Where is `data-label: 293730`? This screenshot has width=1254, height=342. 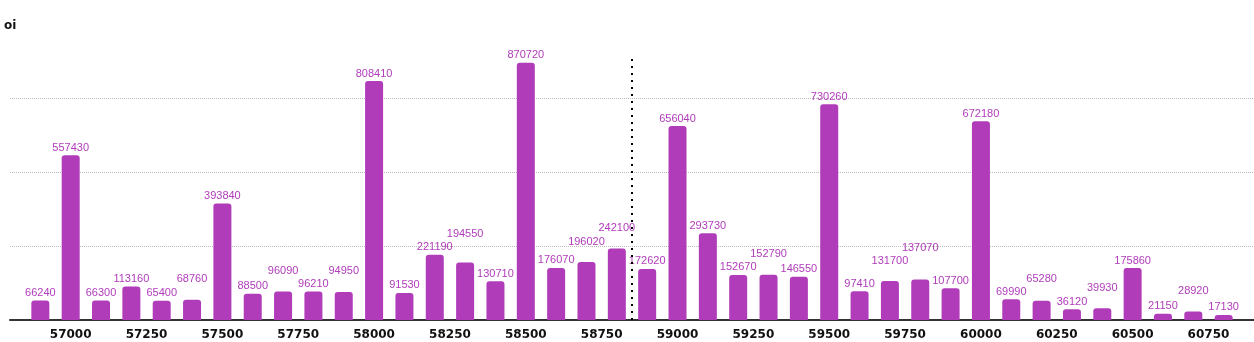
data-label: 293730 is located at coordinates (708, 224).